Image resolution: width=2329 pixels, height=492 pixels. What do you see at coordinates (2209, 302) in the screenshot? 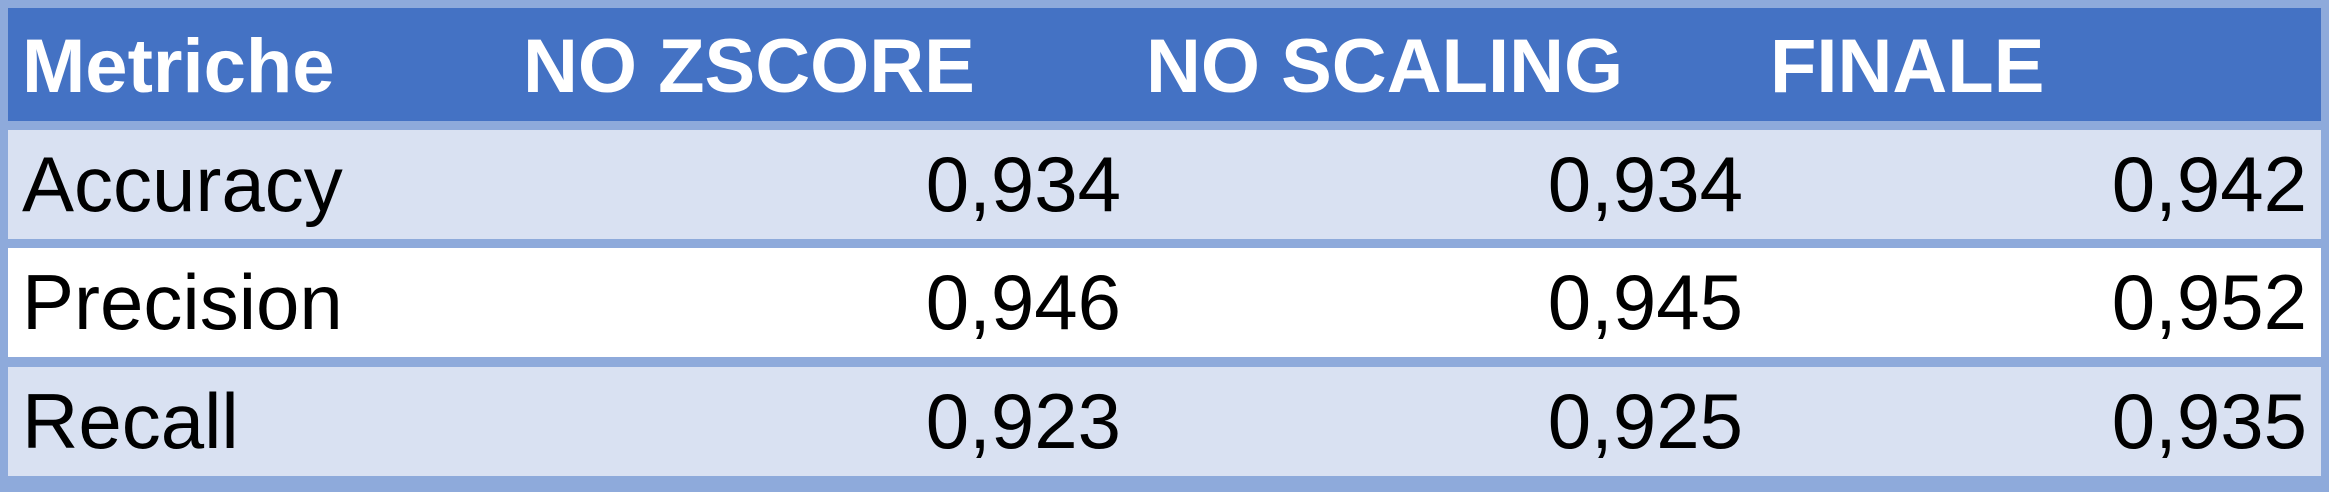
I see `value-finale: 0,952` at bounding box center [2209, 302].